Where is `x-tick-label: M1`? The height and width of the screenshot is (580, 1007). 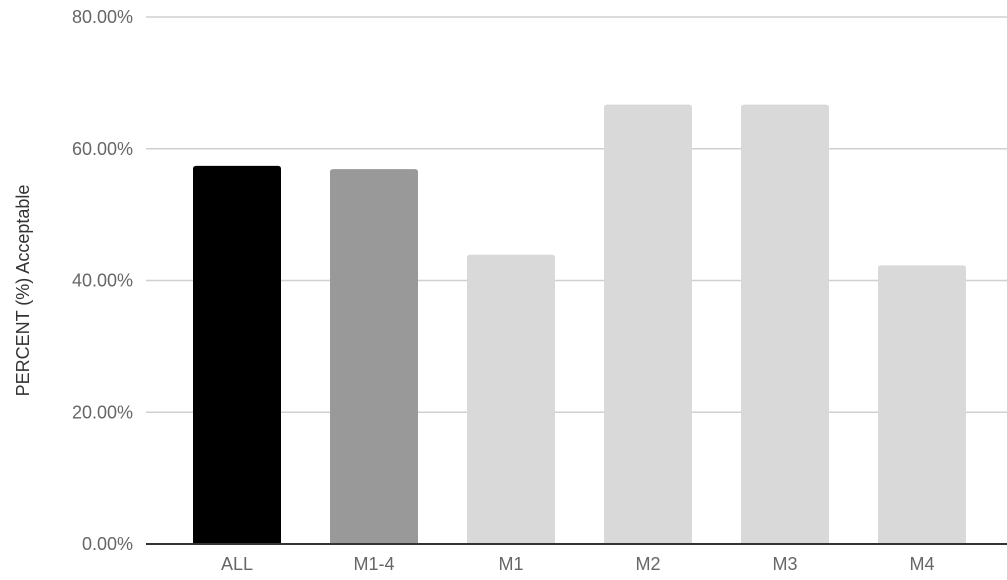
x-tick-label: M1 is located at coordinates (510, 564).